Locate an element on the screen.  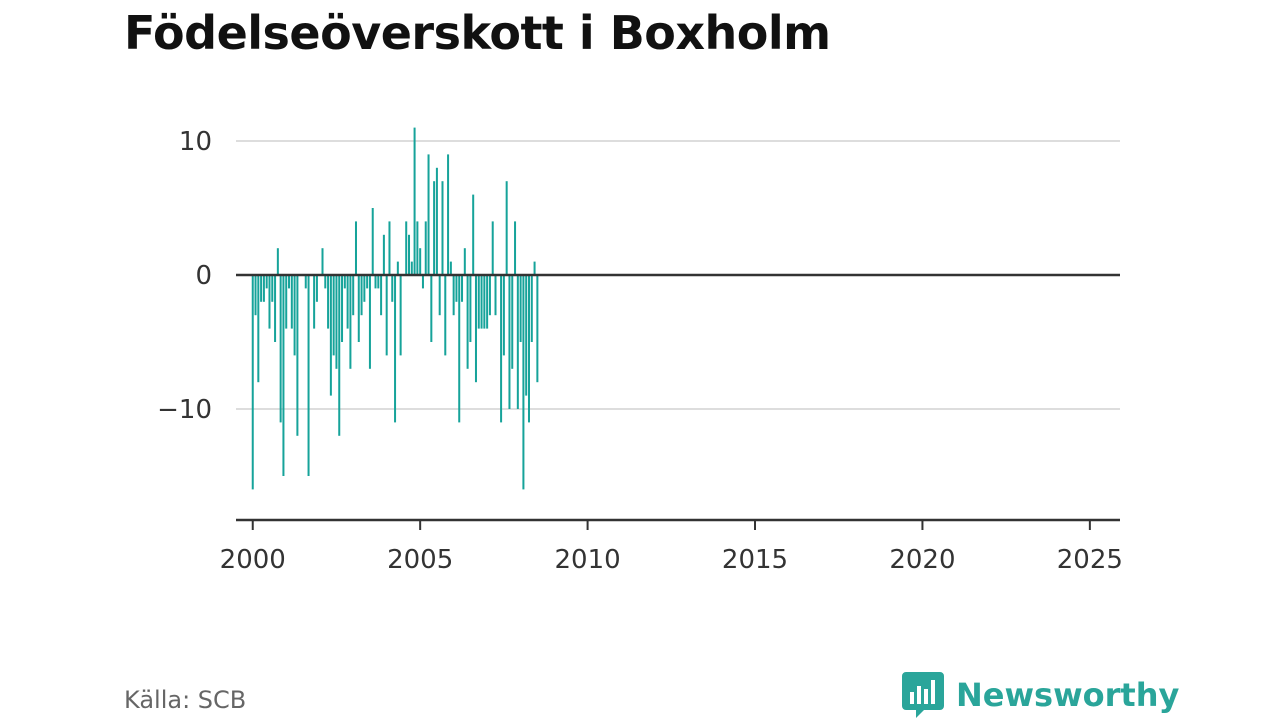
x-tick-label: 2015 is located at coordinates (755, 560).